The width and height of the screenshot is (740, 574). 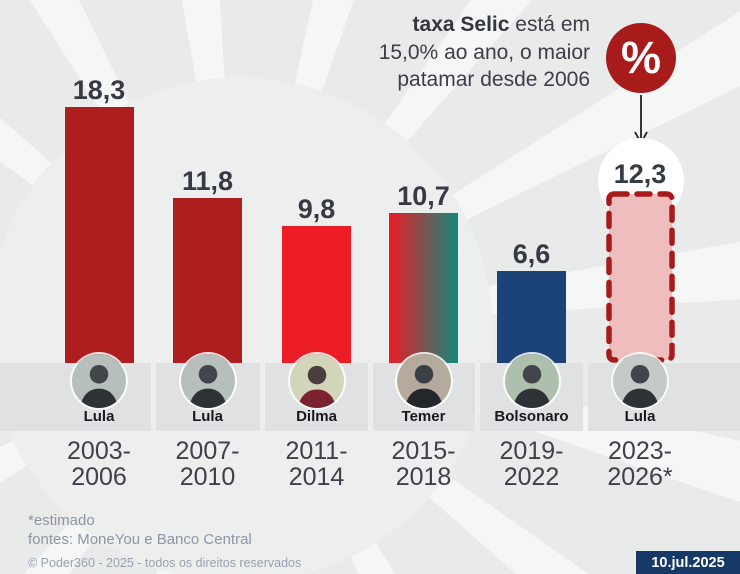 I want to click on sources-note: fontes: MoneYou e Banco Central, so click(x=140, y=539).